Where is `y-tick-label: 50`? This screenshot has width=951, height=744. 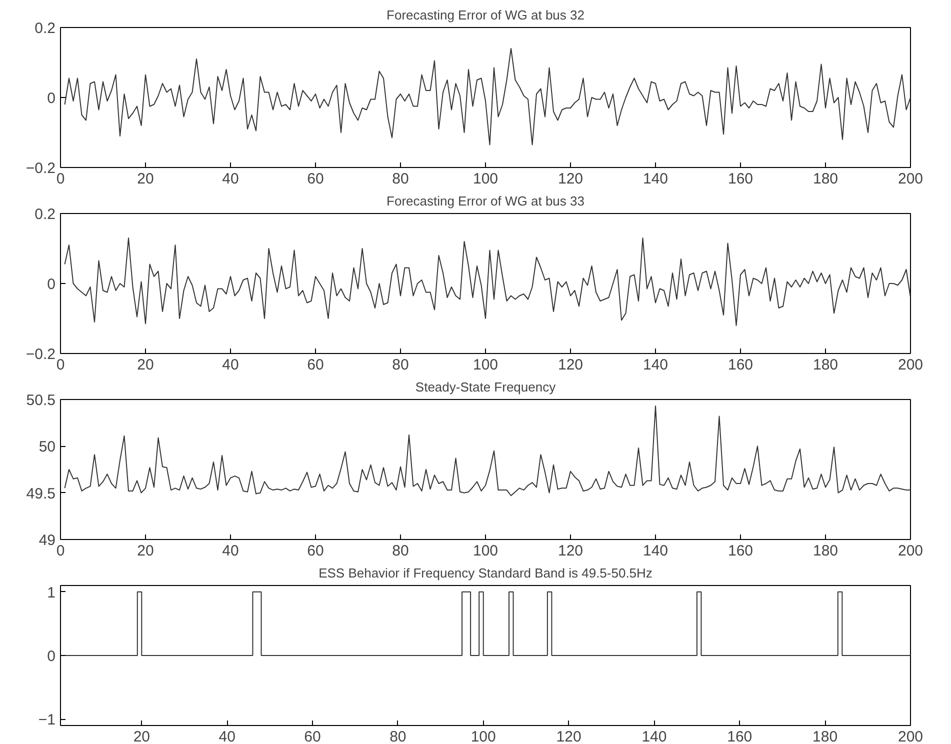 y-tick-label: 50 is located at coordinates (47, 447).